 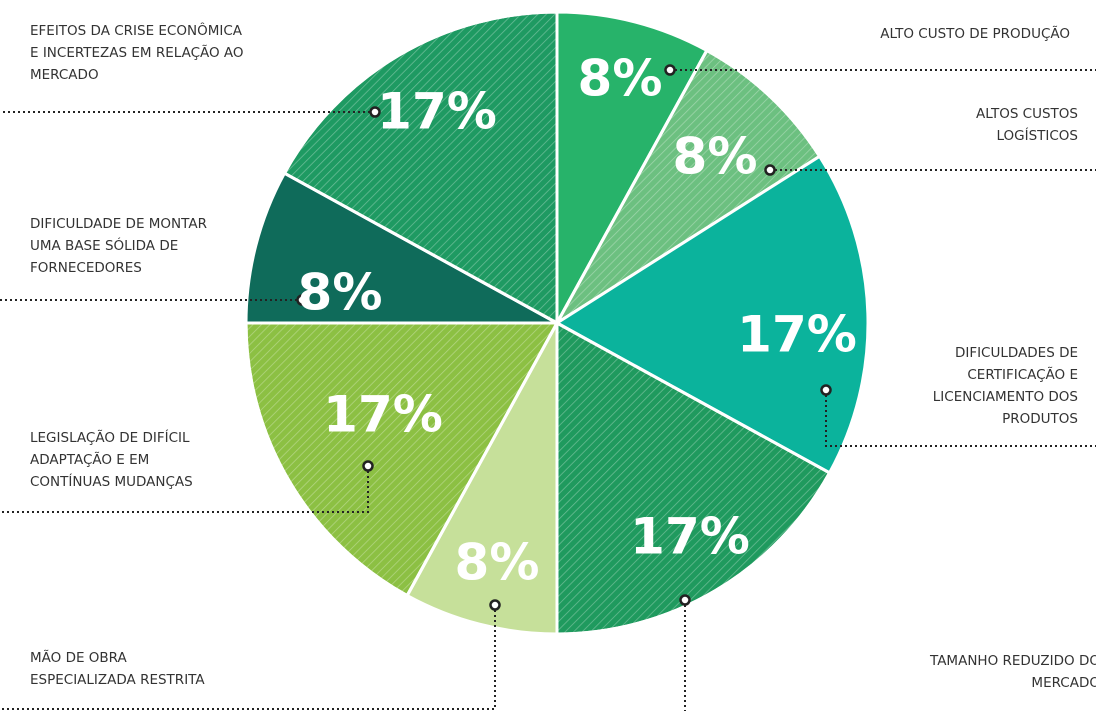 I want to click on slice-label: CONTÍNUAS MUDANÇAS, so click(x=111, y=481).